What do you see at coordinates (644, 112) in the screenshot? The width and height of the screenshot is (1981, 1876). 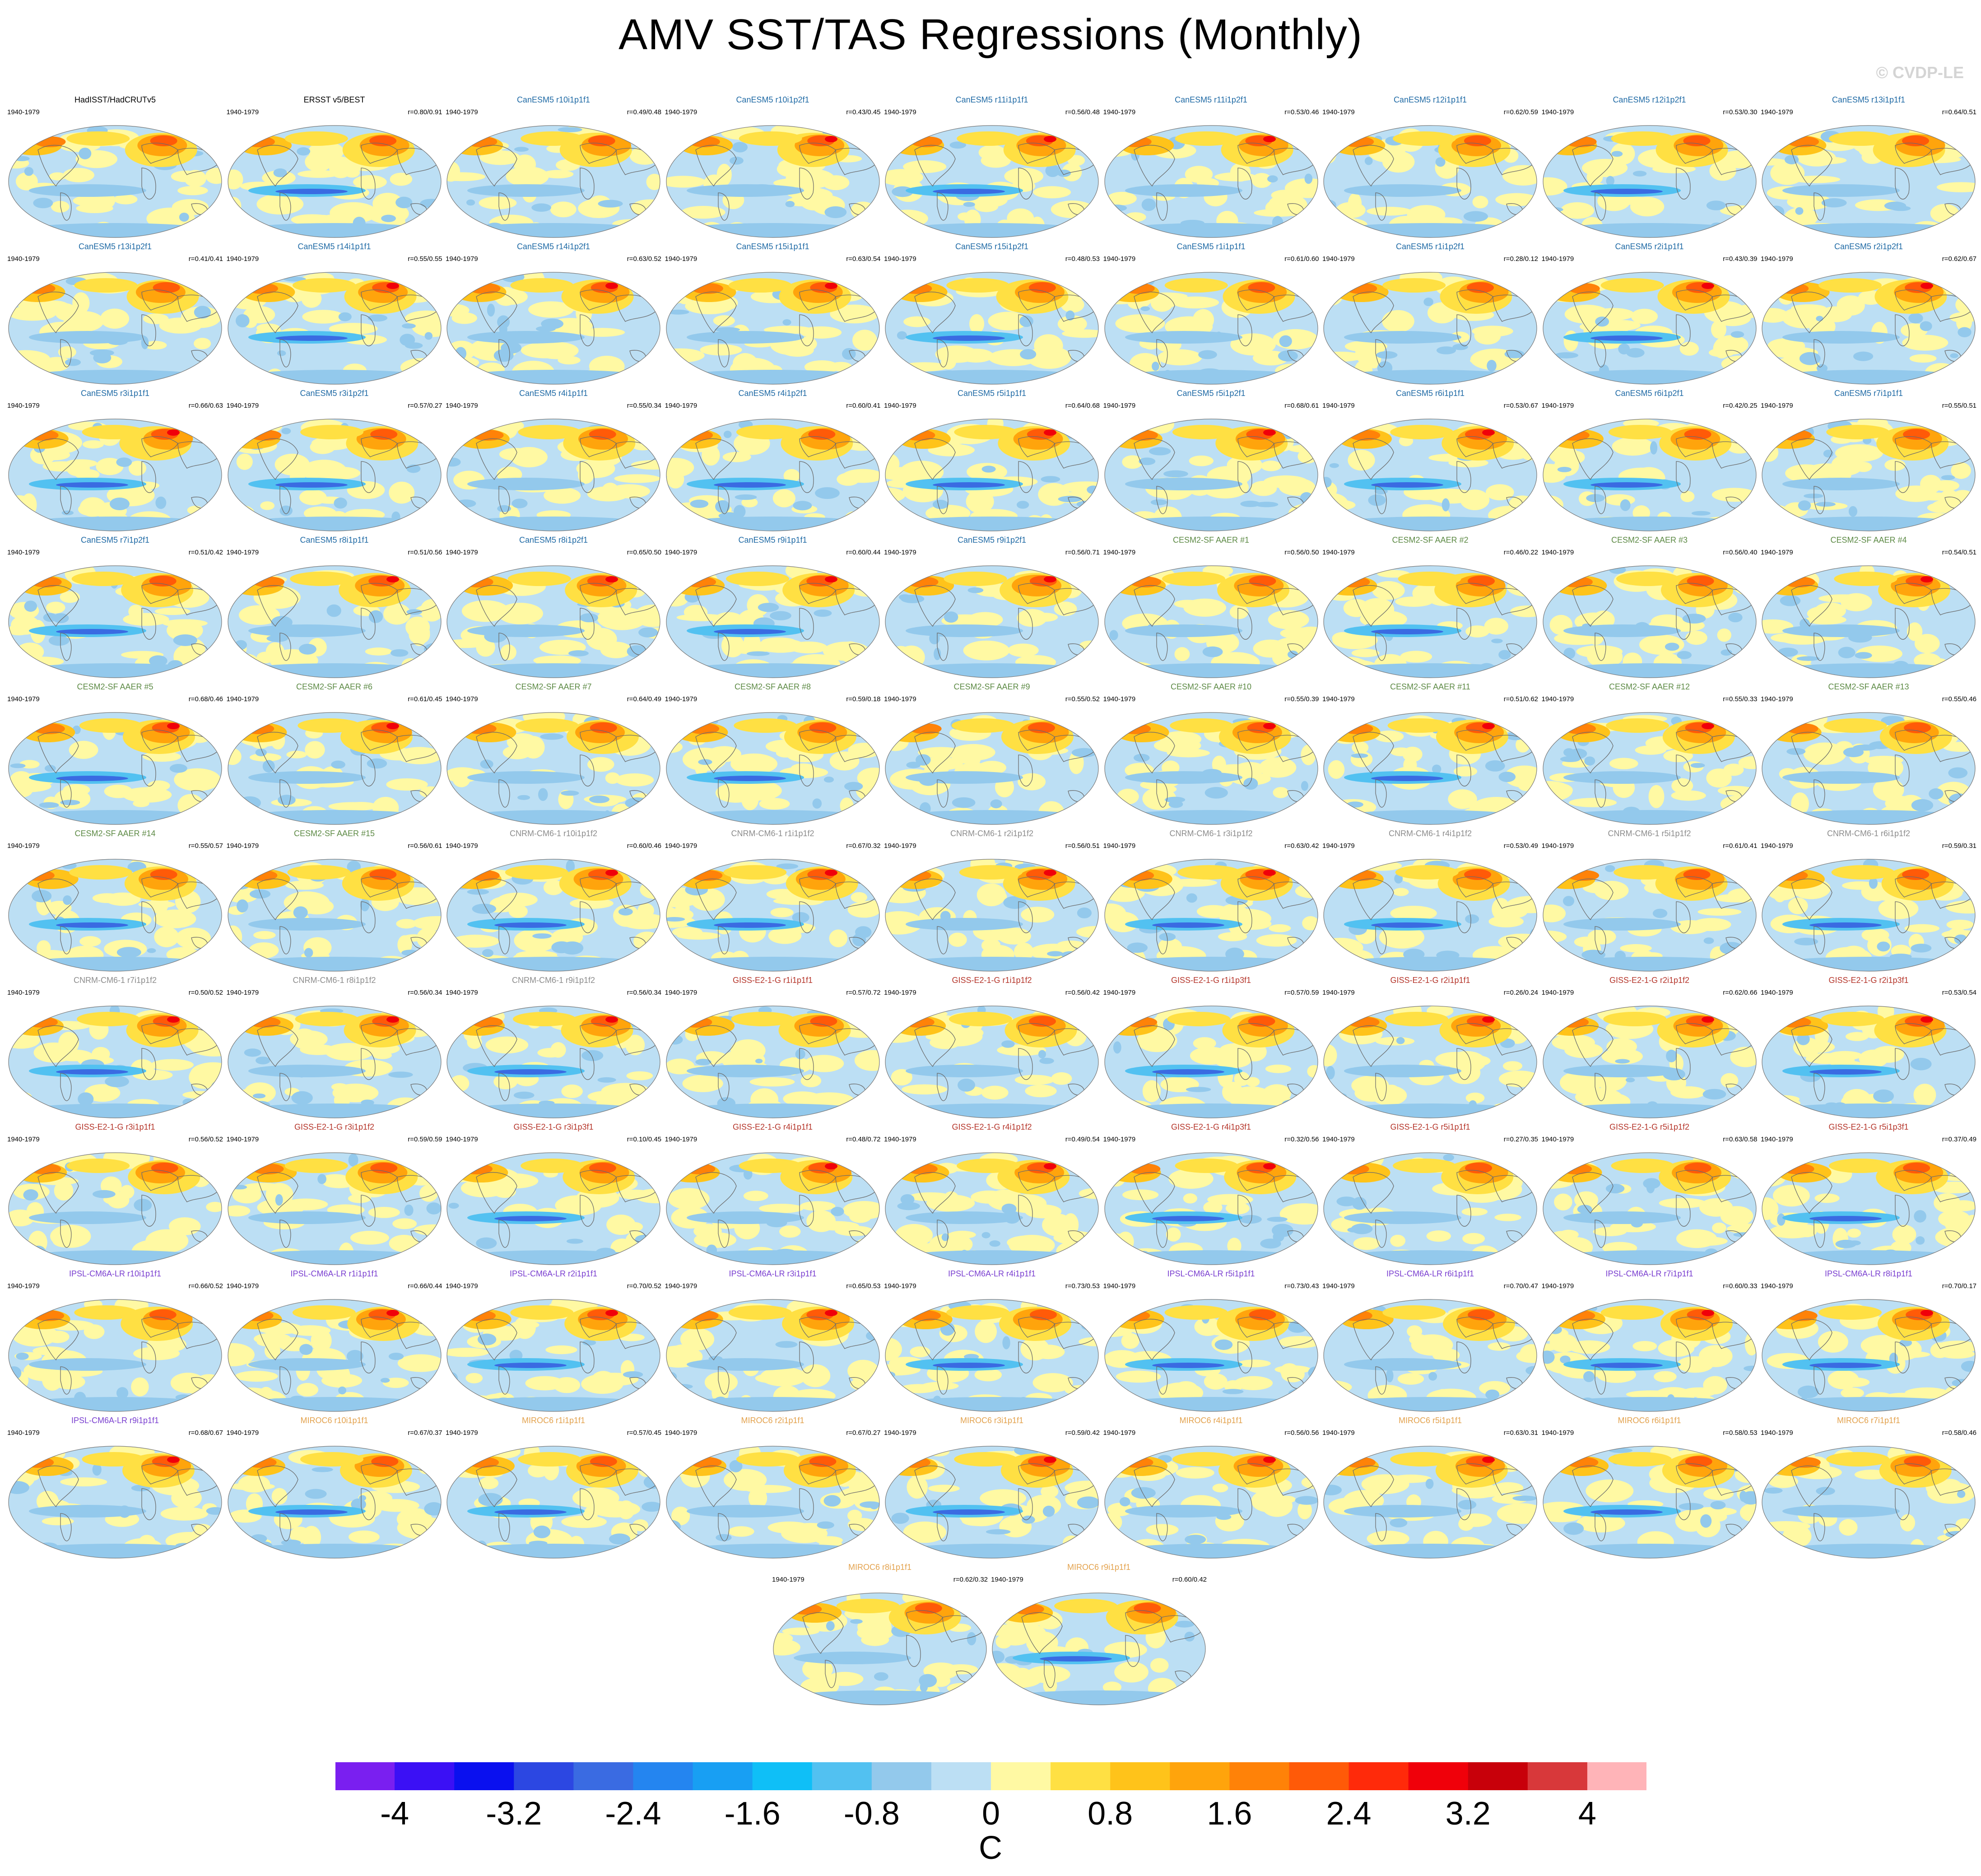 I see `panel-correlation: r=0.49/0.48` at bounding box center [644, 112].